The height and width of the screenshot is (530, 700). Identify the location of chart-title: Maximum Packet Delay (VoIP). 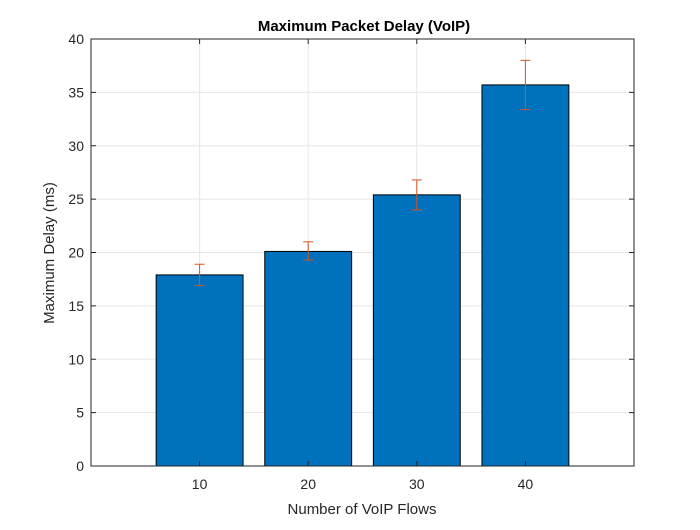
(364, 26).